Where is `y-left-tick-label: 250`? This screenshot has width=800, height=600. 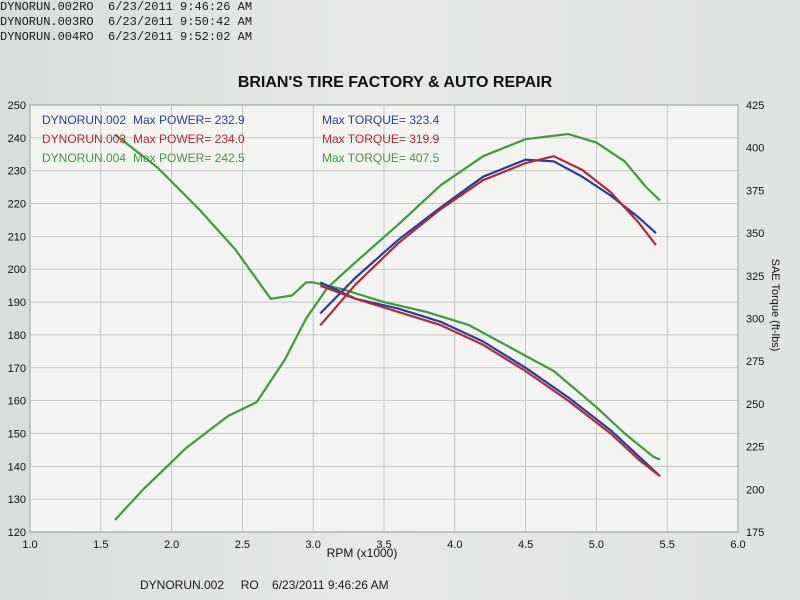 y-left-tick-label: 250 is located at coordinates (17, 106).